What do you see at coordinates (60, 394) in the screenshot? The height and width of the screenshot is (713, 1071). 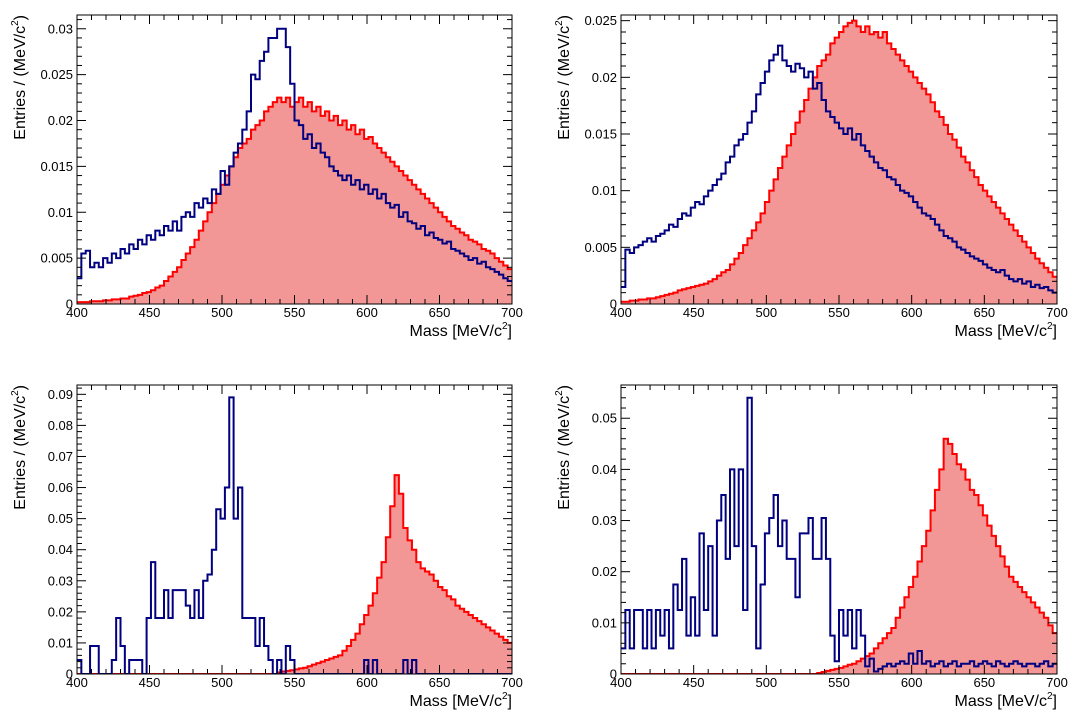 I see `y-tick-label: 0.09` at bounding box center [60, 394].